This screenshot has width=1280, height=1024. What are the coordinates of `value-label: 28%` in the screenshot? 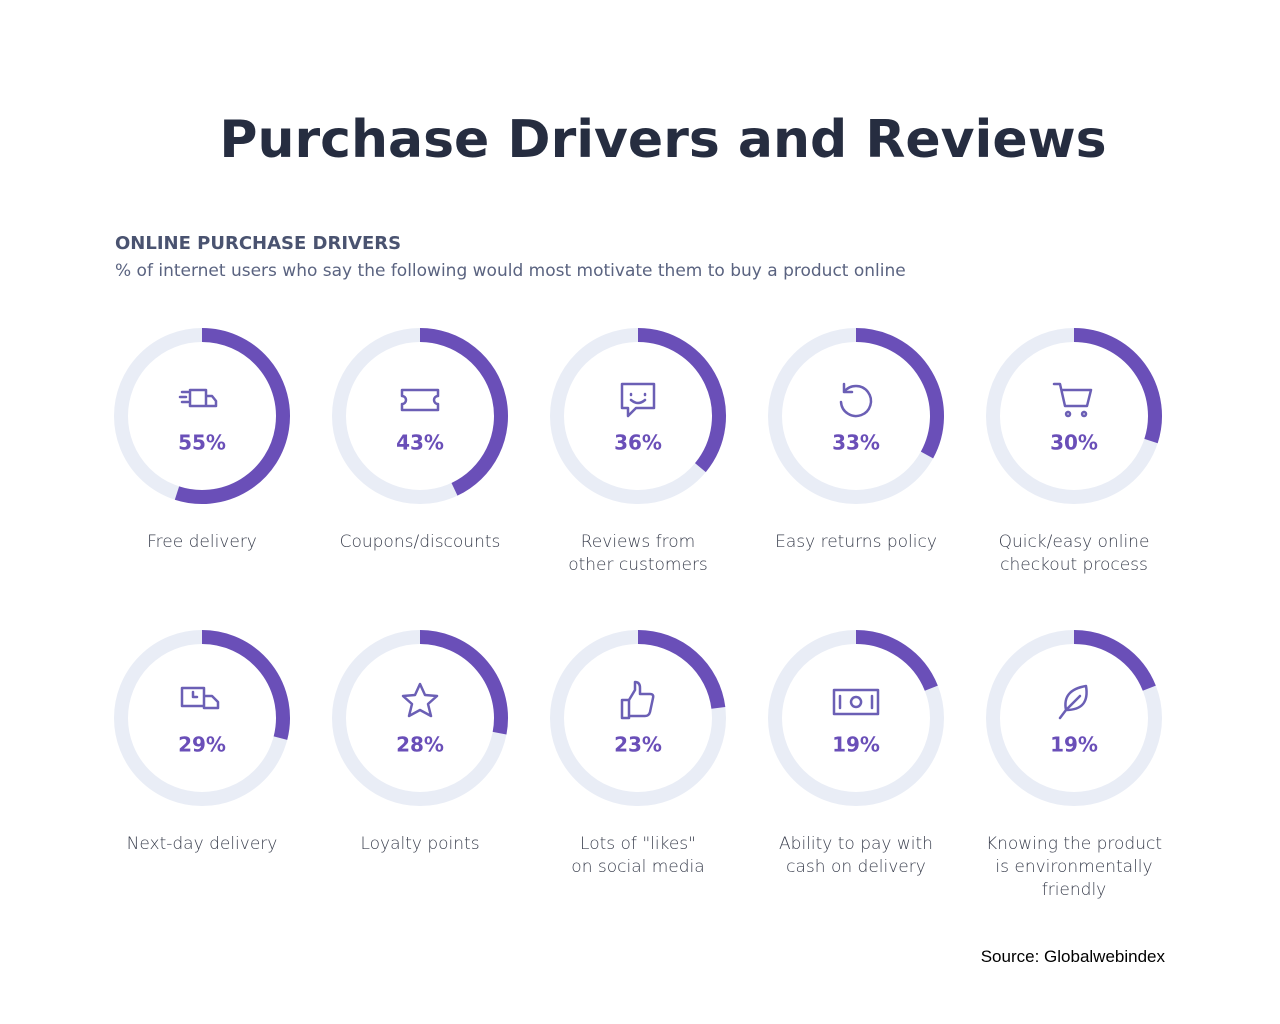 It's located at (420, 745).